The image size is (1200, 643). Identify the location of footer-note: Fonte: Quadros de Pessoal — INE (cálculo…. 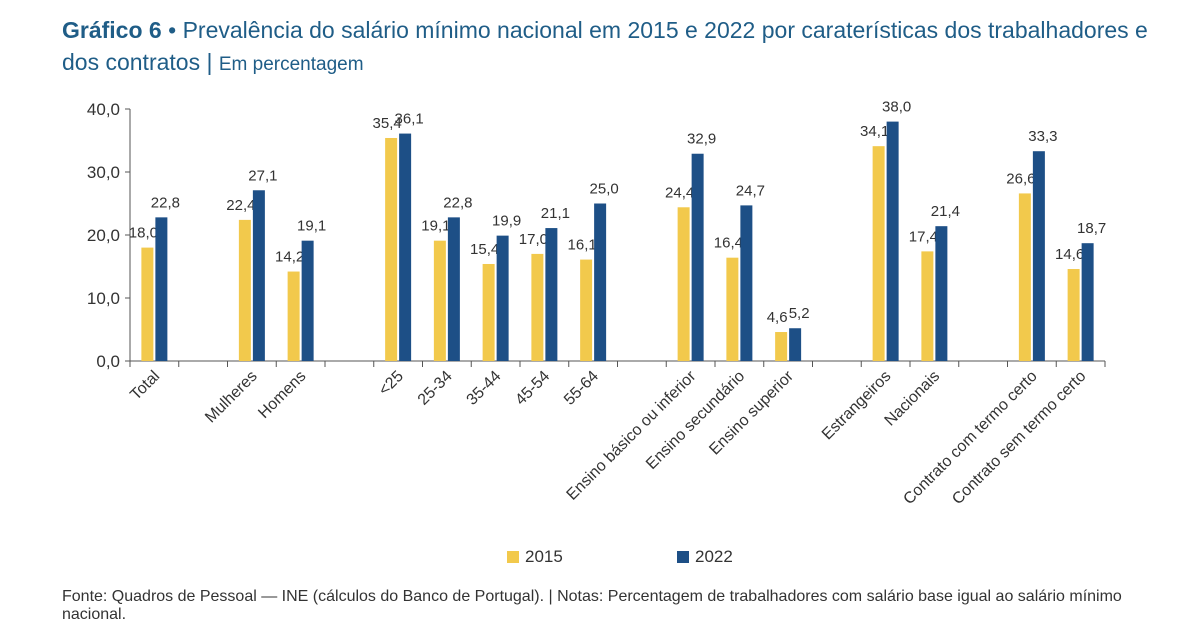
(592, 605).